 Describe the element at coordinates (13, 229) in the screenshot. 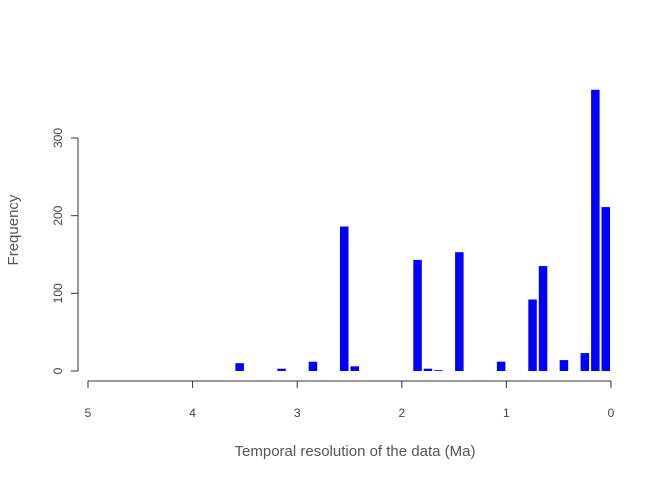

I see `y-axis-title: Frequency` at that location.